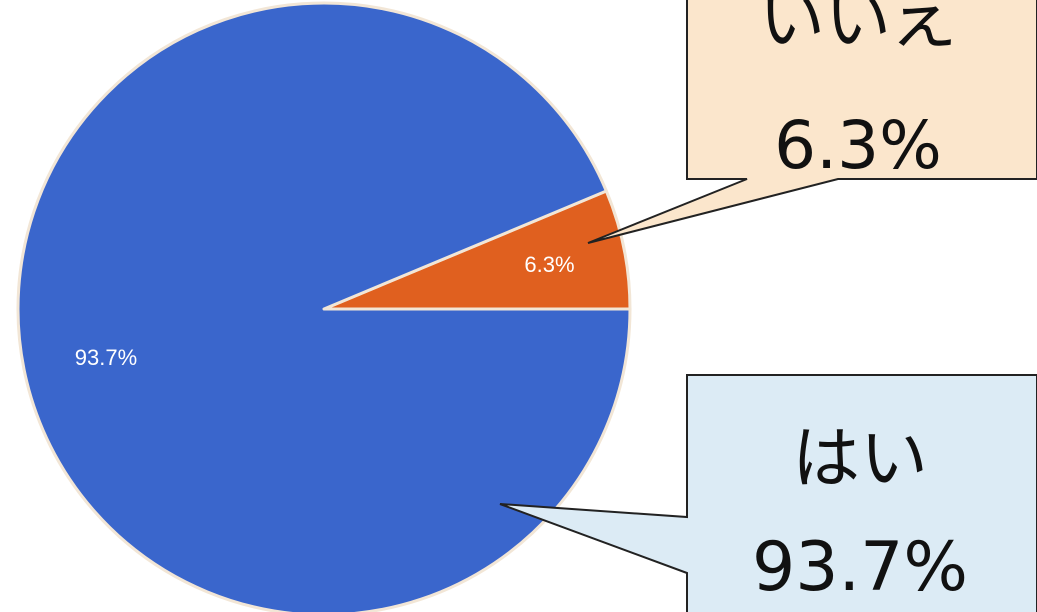  I want to click on pie-label-yes: 93.7%, so click(106, 357).